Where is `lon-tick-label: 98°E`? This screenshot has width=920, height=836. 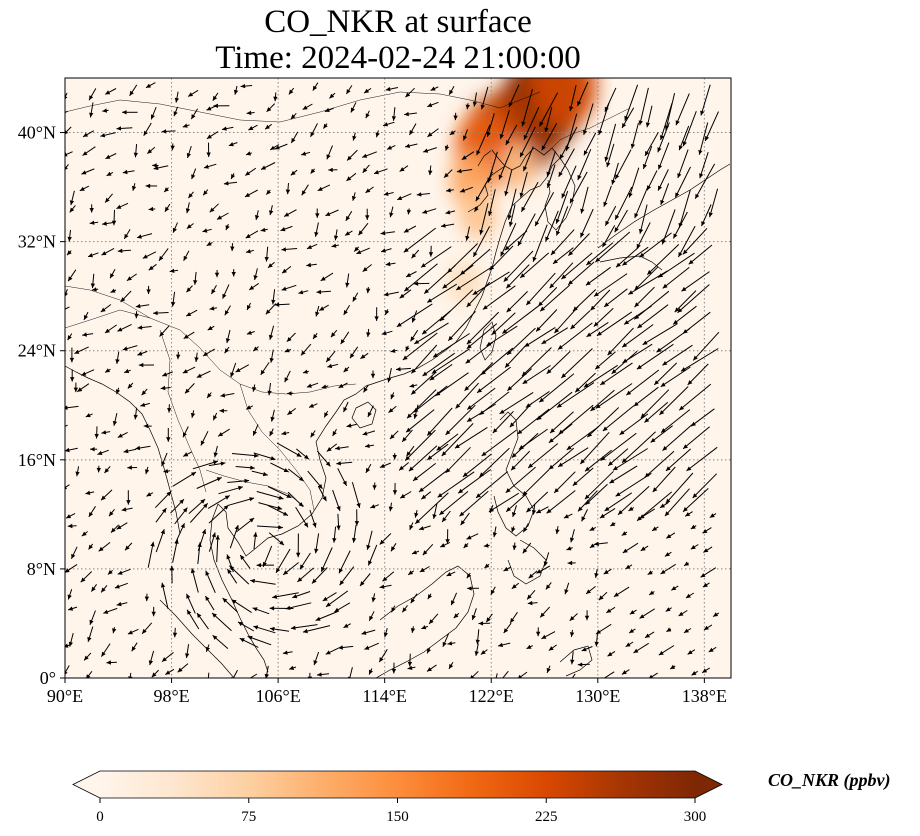 lon-tick-label: 98°E is located at coordinates (171, 696).